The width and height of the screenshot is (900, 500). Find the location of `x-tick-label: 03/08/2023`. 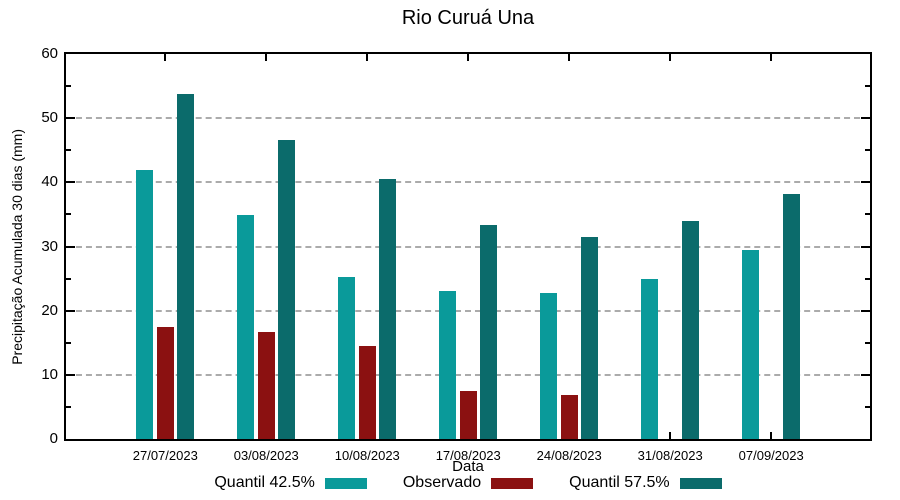

x-tick-label: 03/08/2023 is located at coordinates (266, 455).